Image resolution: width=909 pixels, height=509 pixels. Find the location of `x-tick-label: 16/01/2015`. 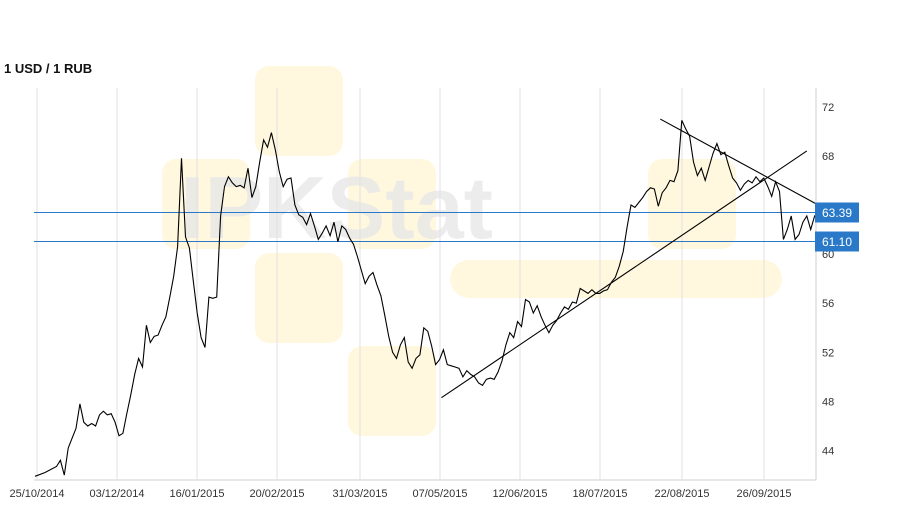

x-tick-label: 16/01/2015 is located at coordinates (196, 494).